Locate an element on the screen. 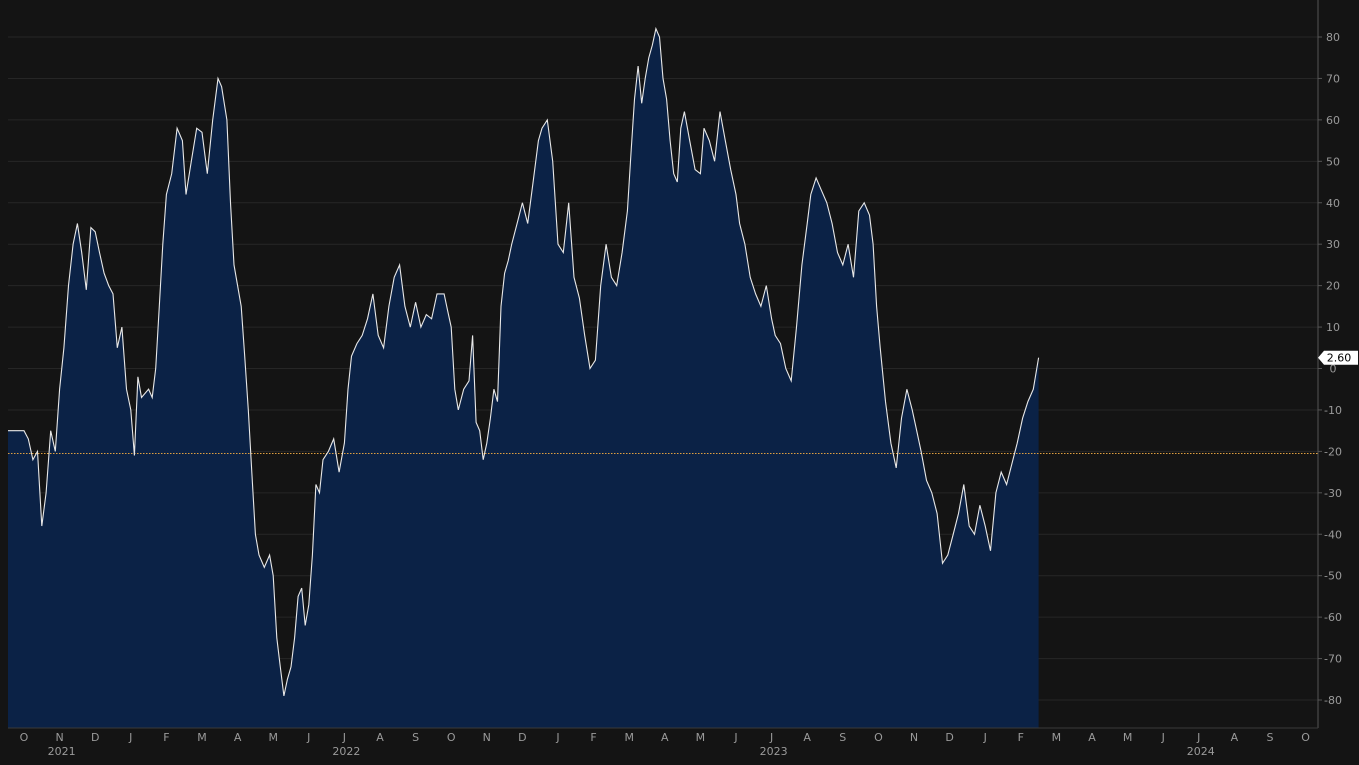 The width and height of the screenshot is (1359, 765). last-value-tag is located at coordinates (1338, 357).